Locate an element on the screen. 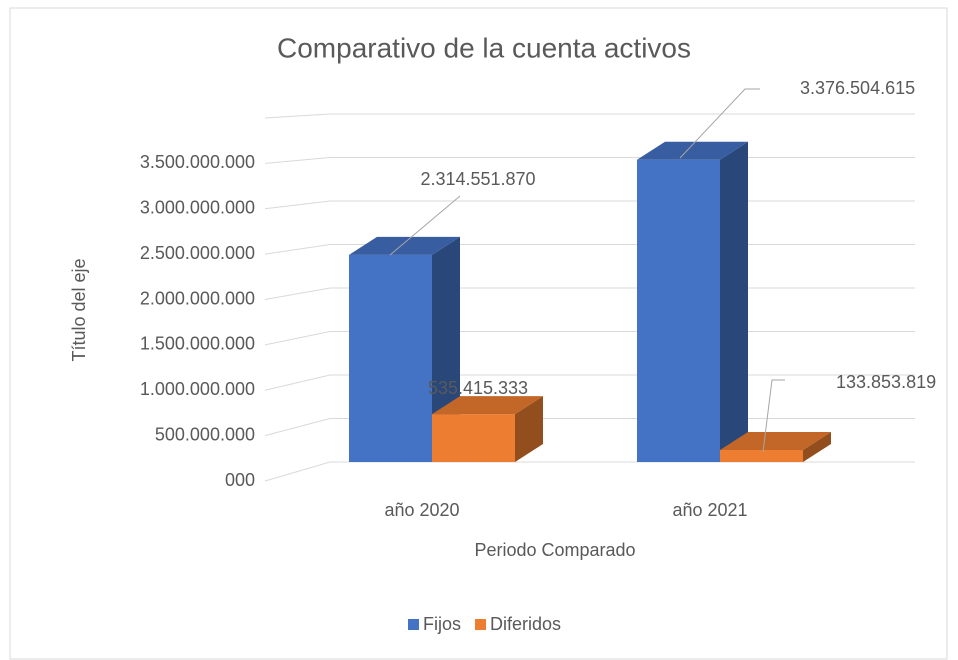  x-axis-title: Periodo Comparado is located at coordinates (554, 550).